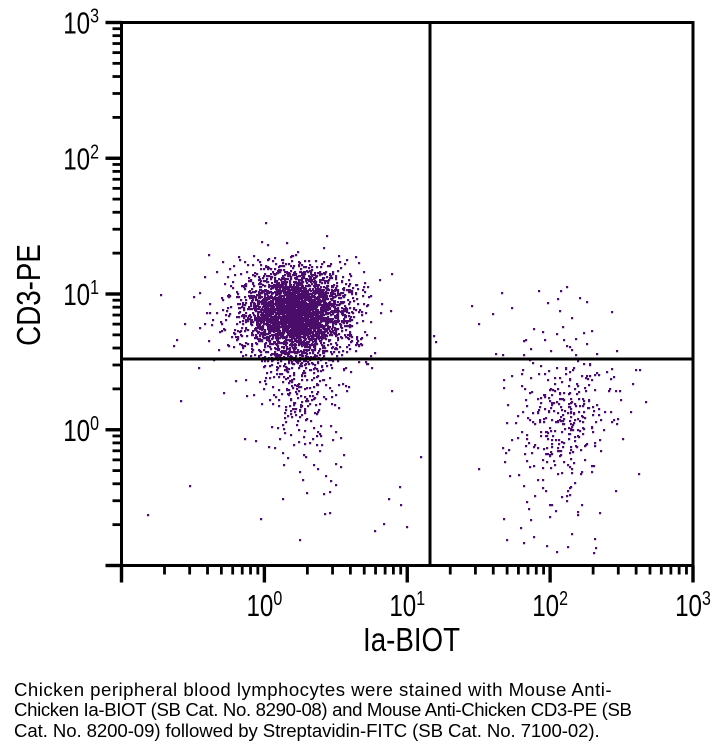 This screenshot has width=718, height=751. I want to click on svg-text: CD3-PE, so click(29, 295).